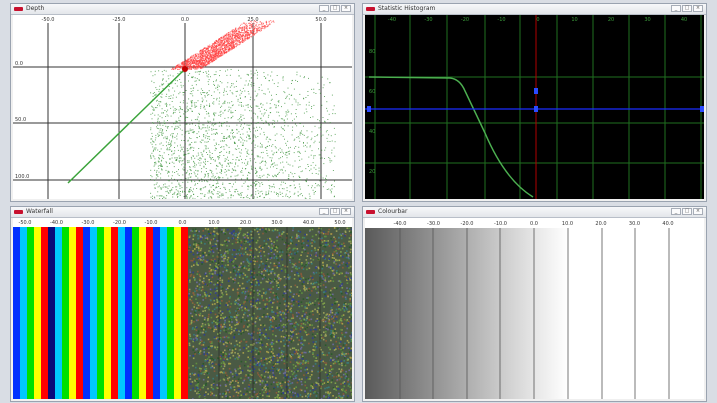 Image resolution: width=717 pixels, height=403 pixels. Describe the element at coordinates (35, 8) in the screenshot. I see `depth-title: Depth` at that location.